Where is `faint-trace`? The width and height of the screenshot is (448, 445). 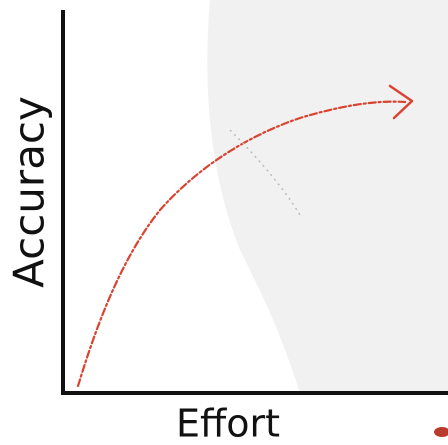 faint-trace is located at coordinates (265, 172).